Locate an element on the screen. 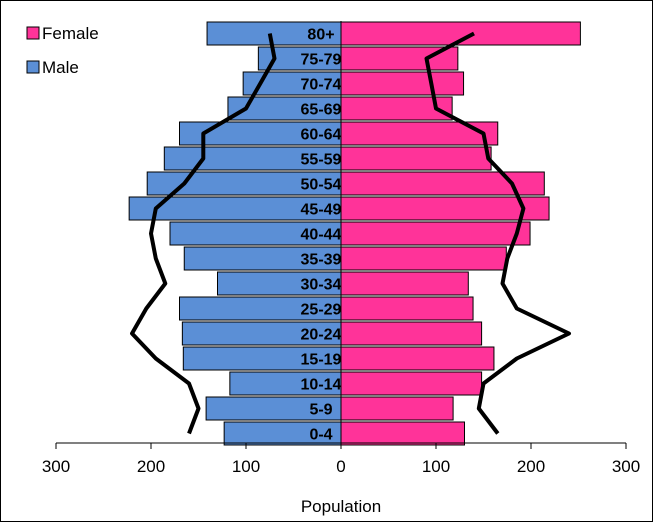  age-label: 50-54 is located at coordinates (321, 185).